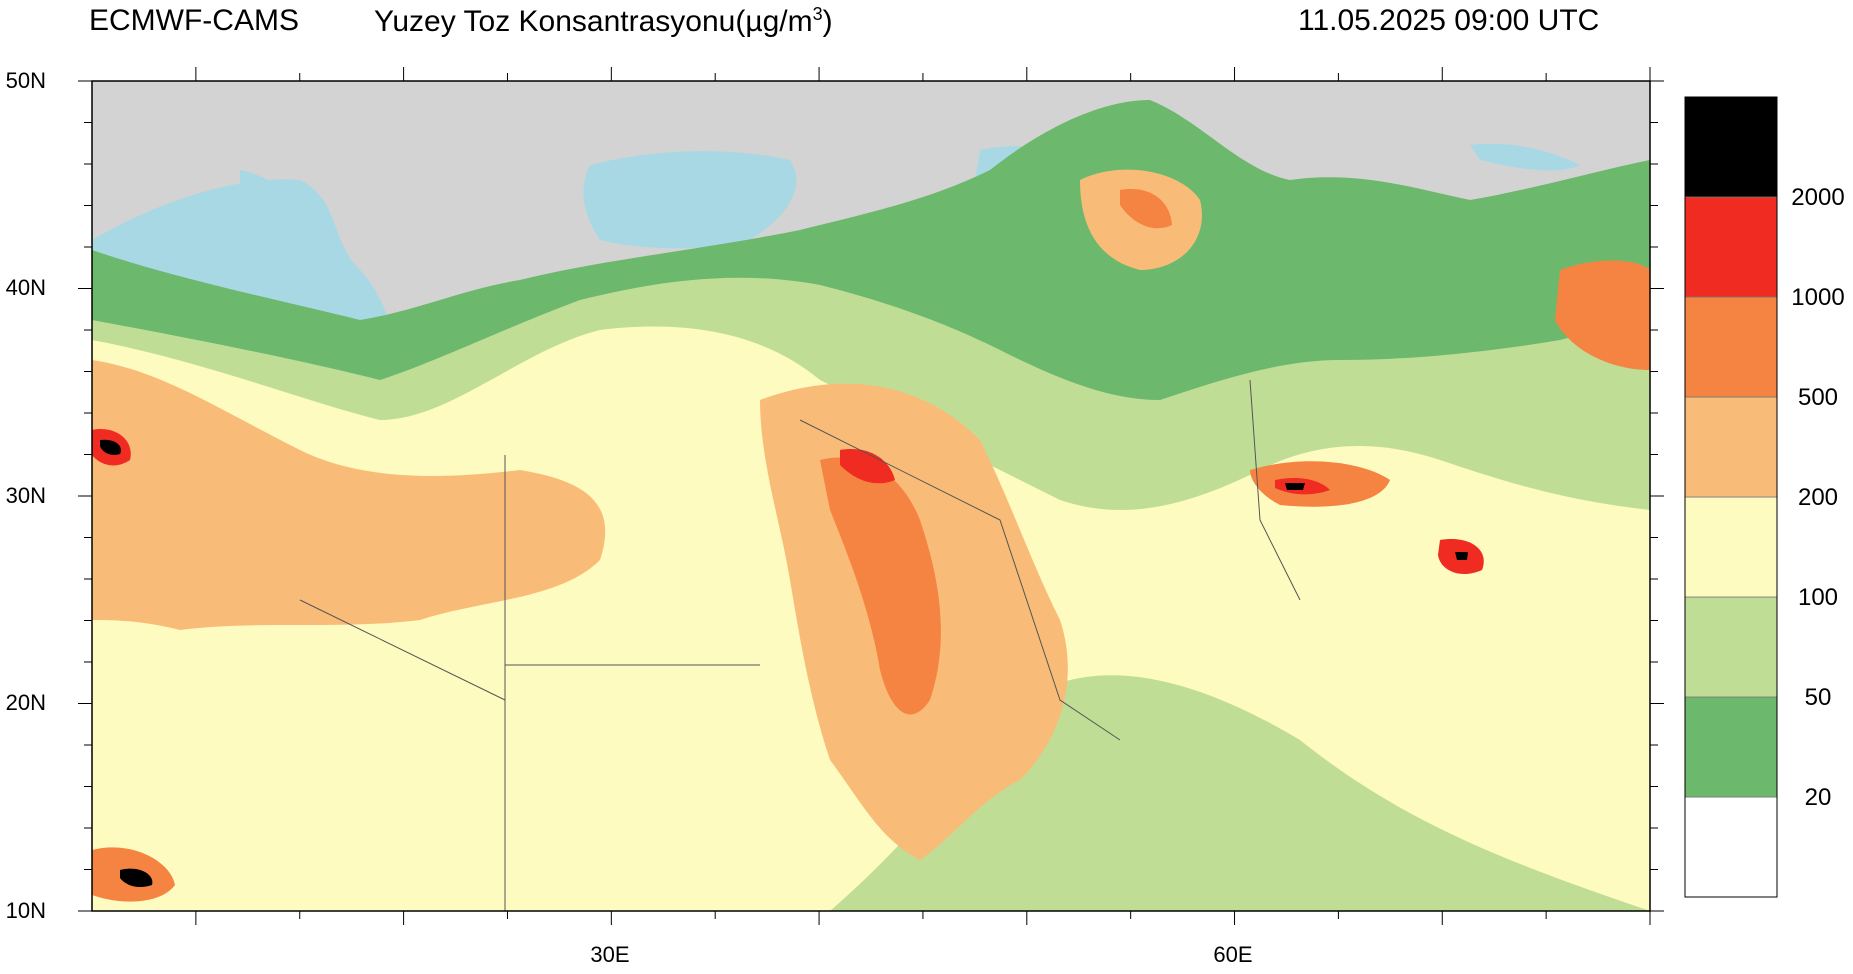 Image resolution: width=1853 pixels, height=974 pixels. Describe the element at coordinates (1461, 556) in the screenshot. I see `contour-2000-thar` at that location.